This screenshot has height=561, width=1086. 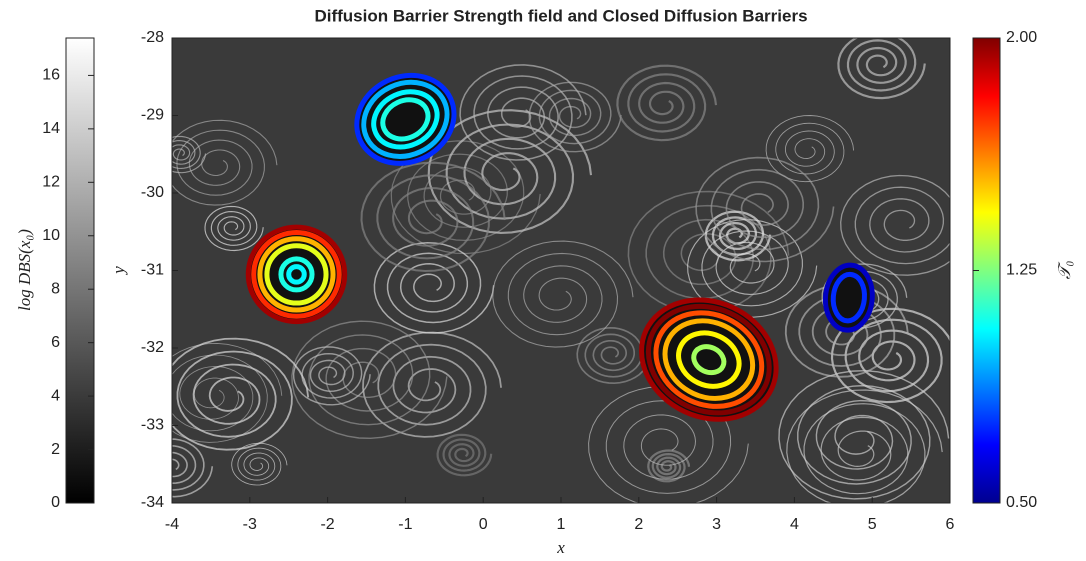 What do you see at coordinates (55, 342) in the screenshot?
I see `field-colorbar-tick-label: 6` at bounding box center [55, 342].